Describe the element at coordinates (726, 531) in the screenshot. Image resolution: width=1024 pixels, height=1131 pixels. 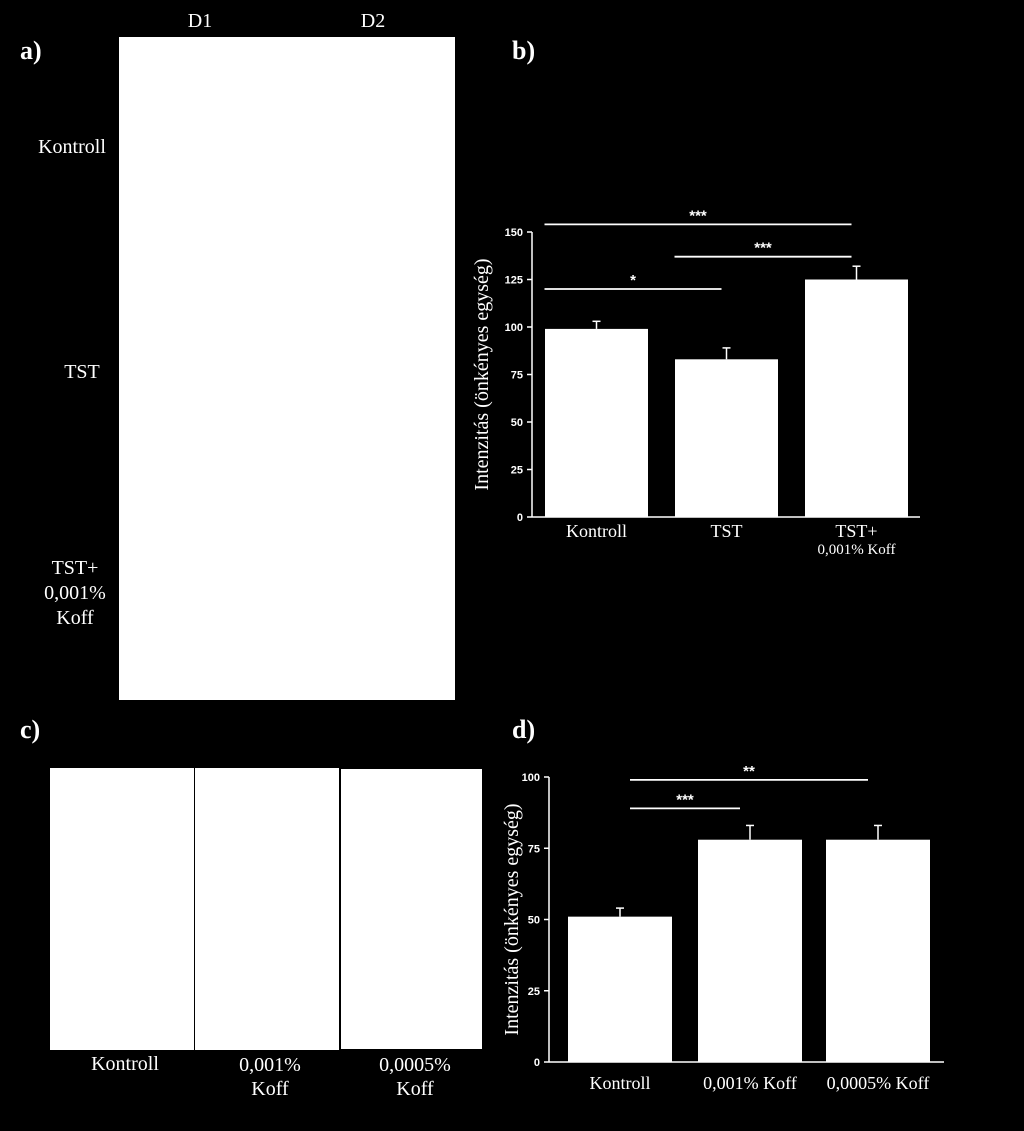
I see `category-label: TST` at that location.